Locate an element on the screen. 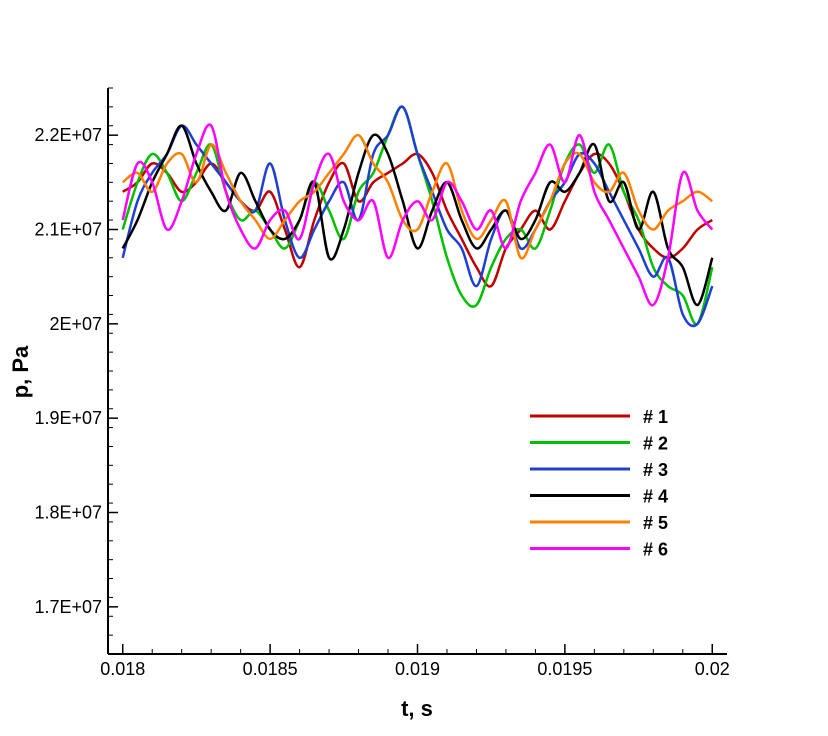  x-tick-label: 0.018 is located at coordinates (122, 669).